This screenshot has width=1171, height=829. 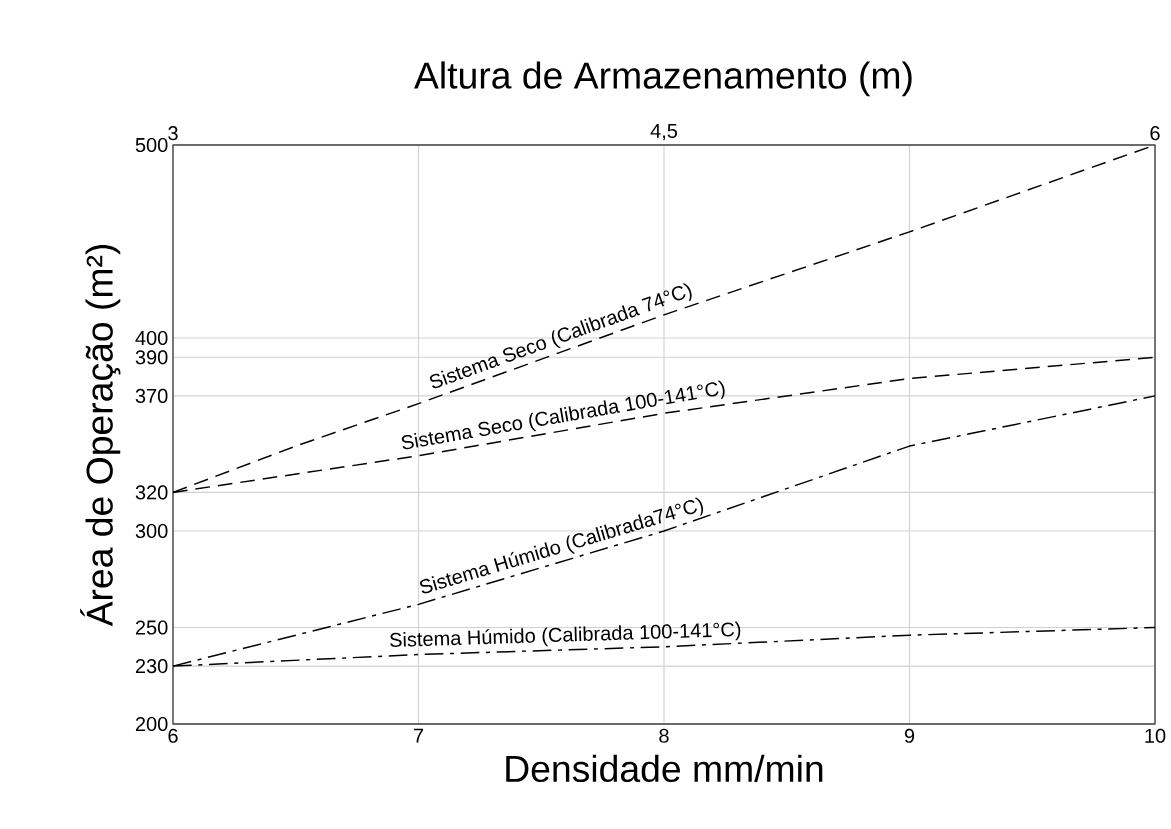 I want to click on y-tick-label: 230, so click(x=151, y=666).